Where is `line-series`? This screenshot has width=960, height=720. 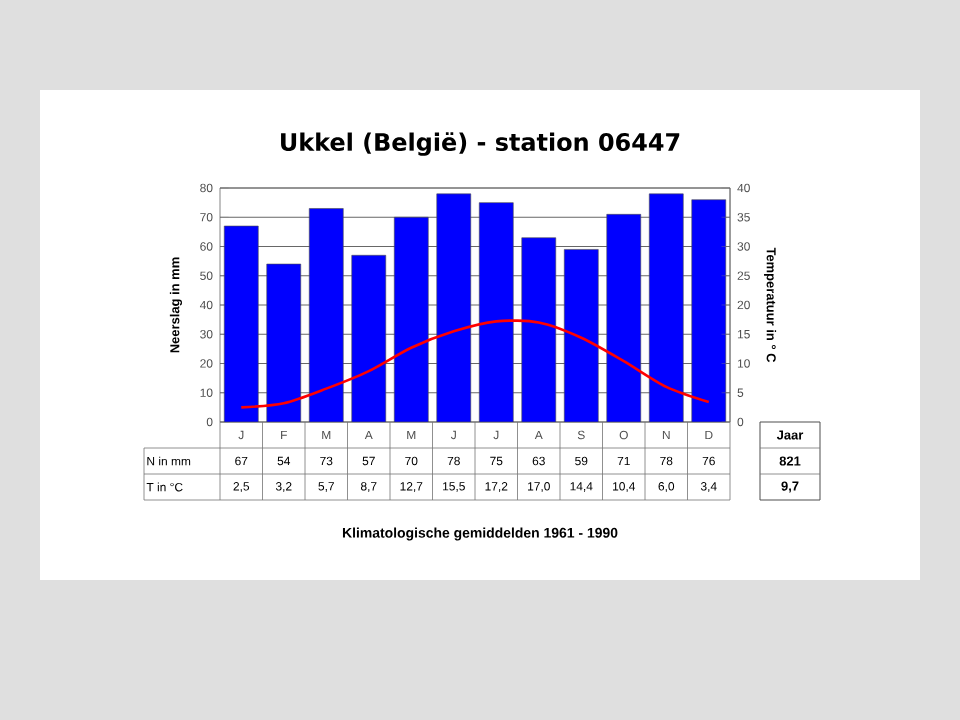 line-series is located at coordinates (475, 364).